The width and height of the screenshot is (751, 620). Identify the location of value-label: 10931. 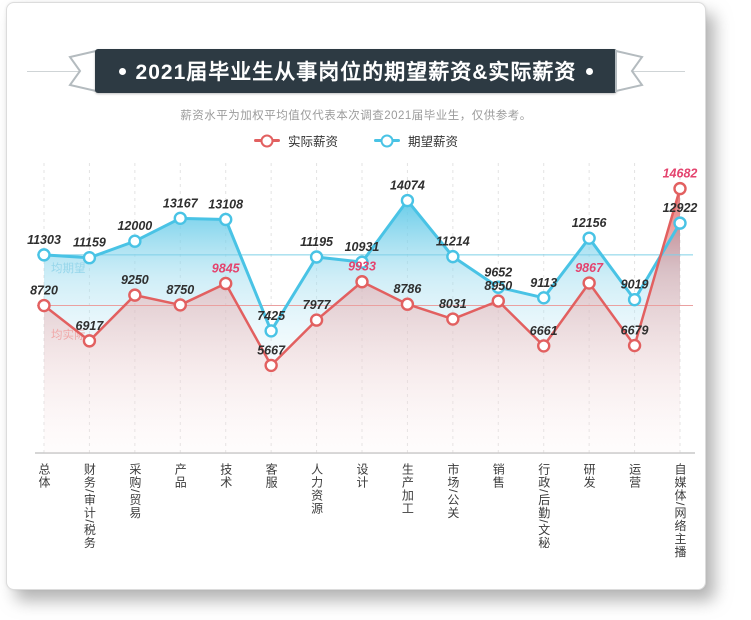
(362, 247).